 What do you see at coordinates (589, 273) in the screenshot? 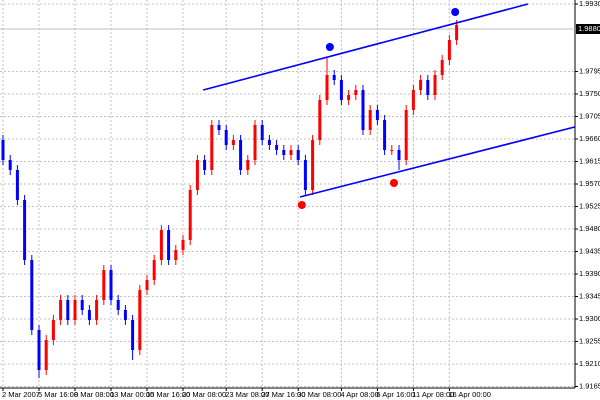
I see `y-tick-label: 1.9390` at bounding box center [589, 273].